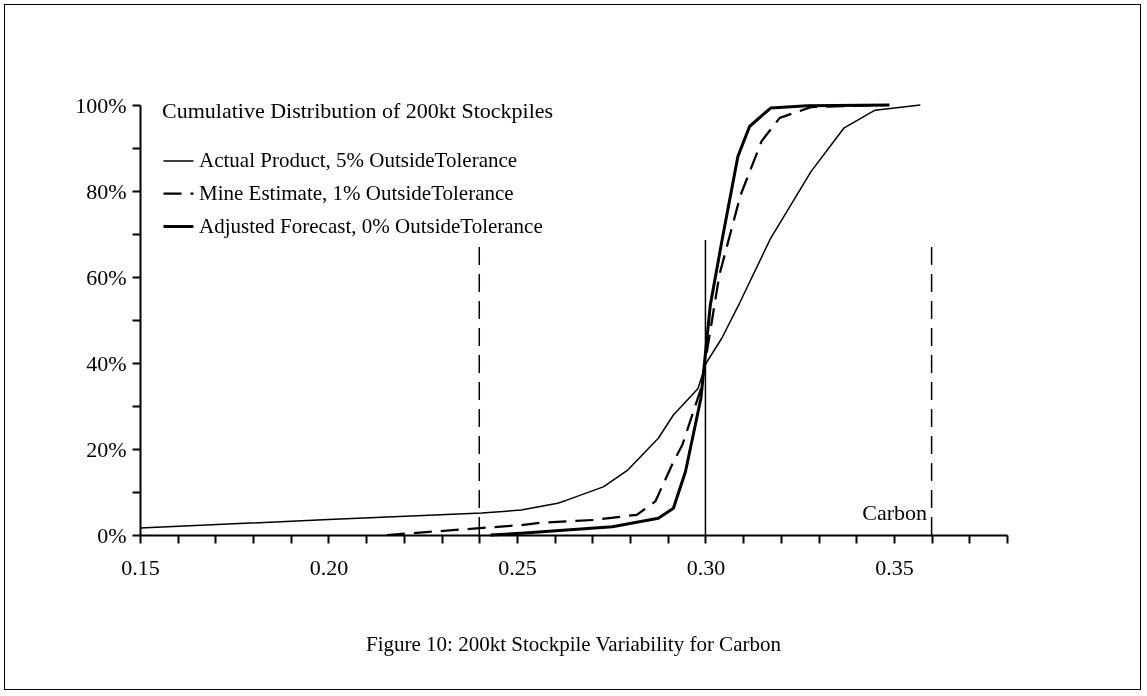 This screenshot has width=1147, height=696. What do you see at coordinates (106, 277) in the screenshot?
I see `y-tick-label: 60%` at bounding box center [106, 277].